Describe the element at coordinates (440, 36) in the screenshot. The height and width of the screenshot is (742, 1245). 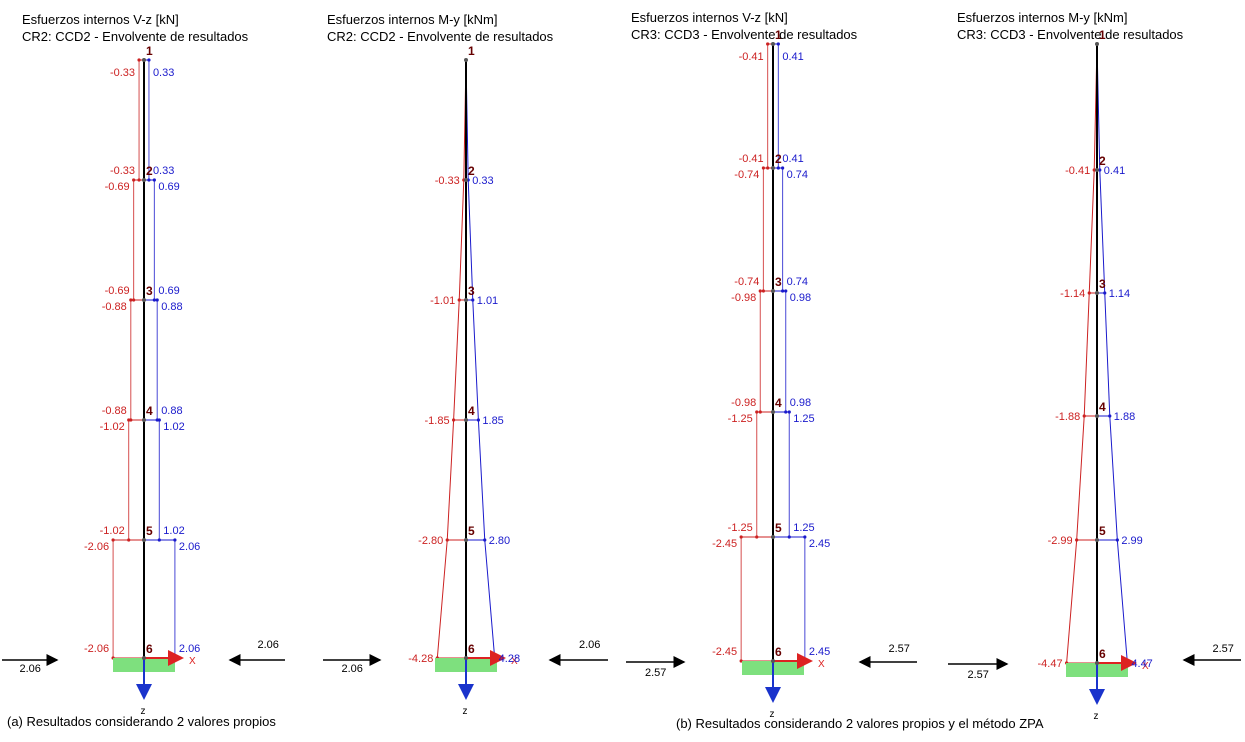
I see `panel-2-subtitle: CR2: CCD2 - Envolvente de resultados` at that location.